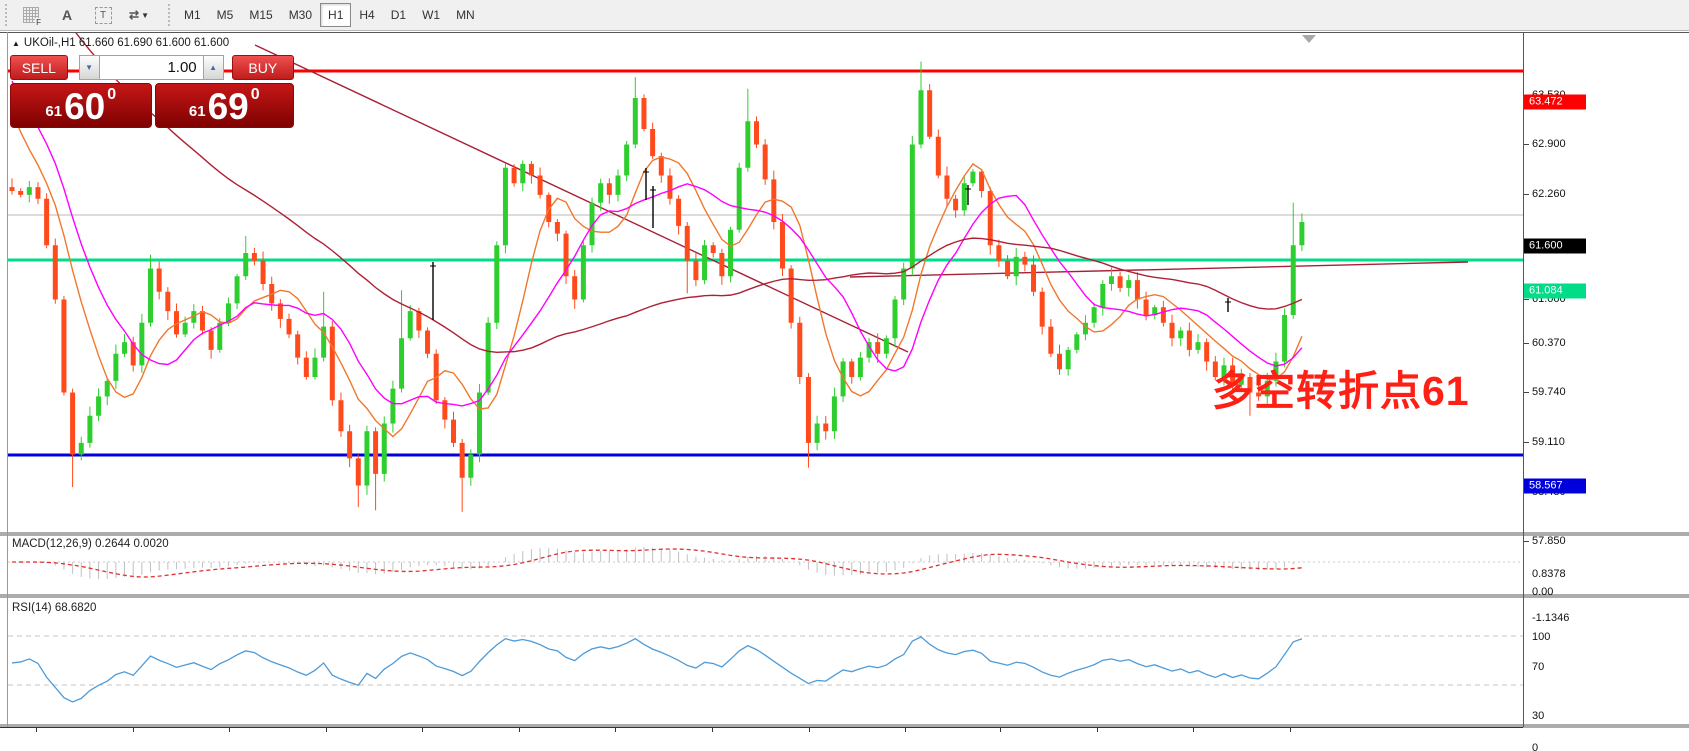  Describe the element at coordinates (1535, 746) in the screenshot. I see `rsi-axis-tick: 0` at that location.